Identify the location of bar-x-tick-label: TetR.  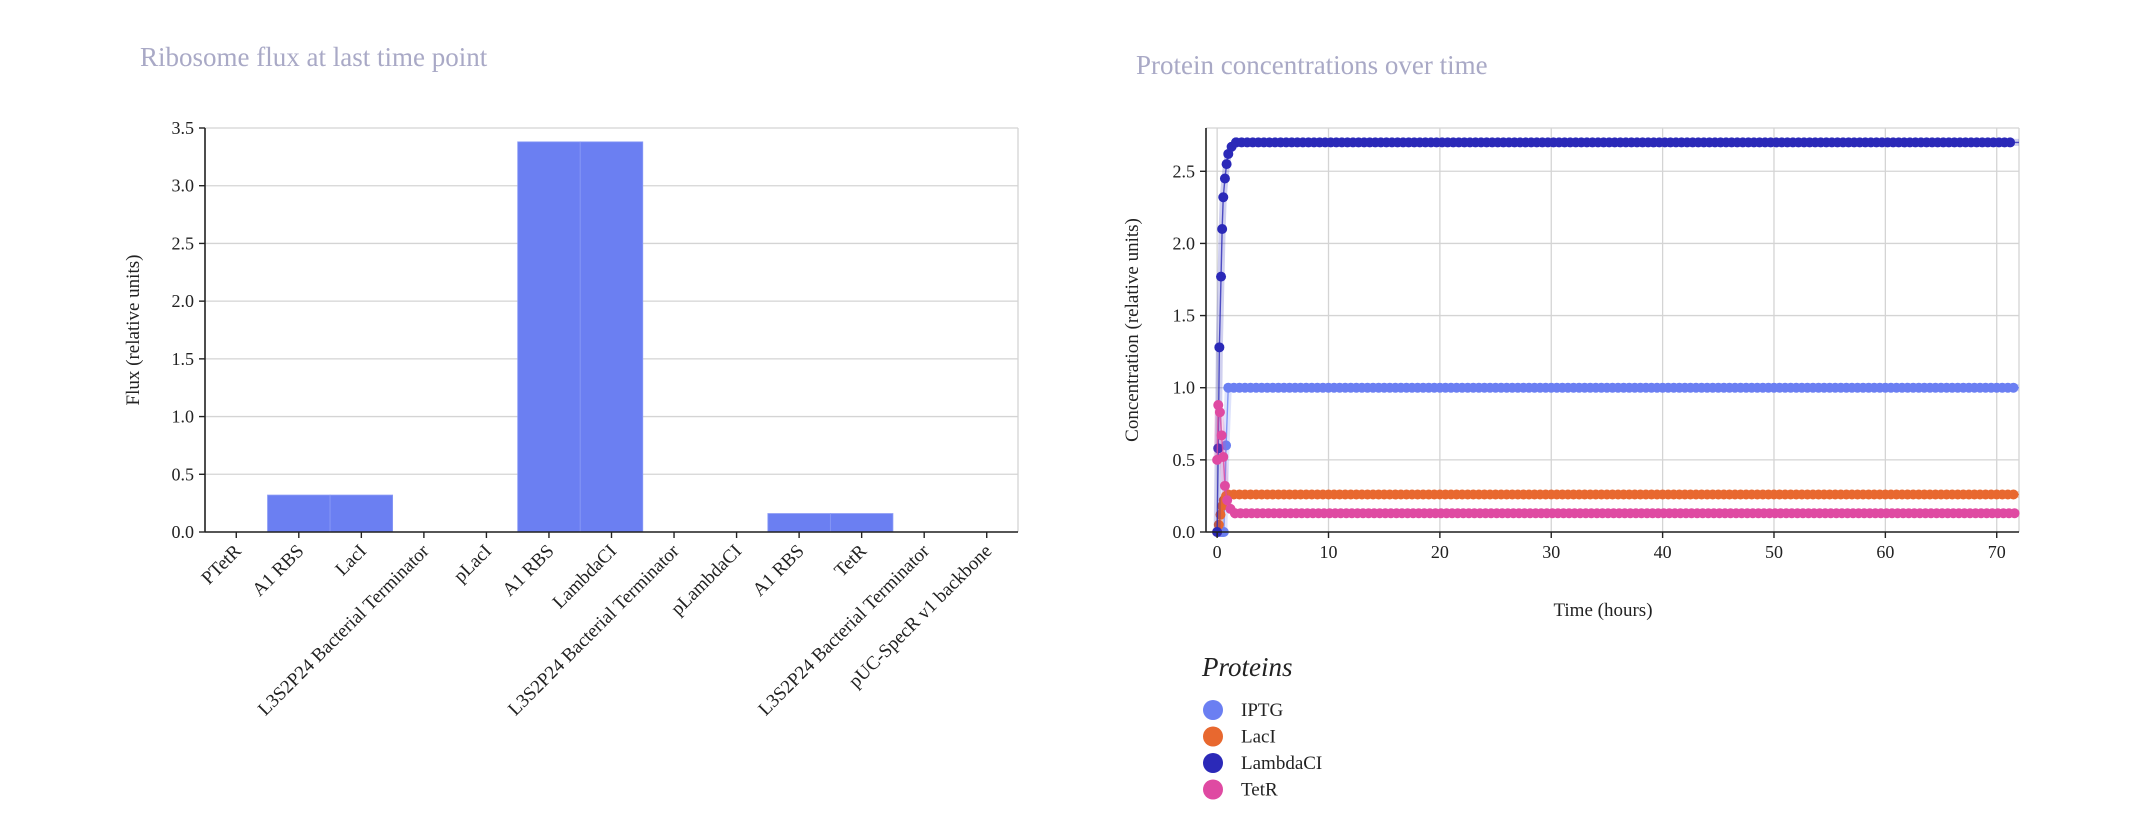
(850, 560).